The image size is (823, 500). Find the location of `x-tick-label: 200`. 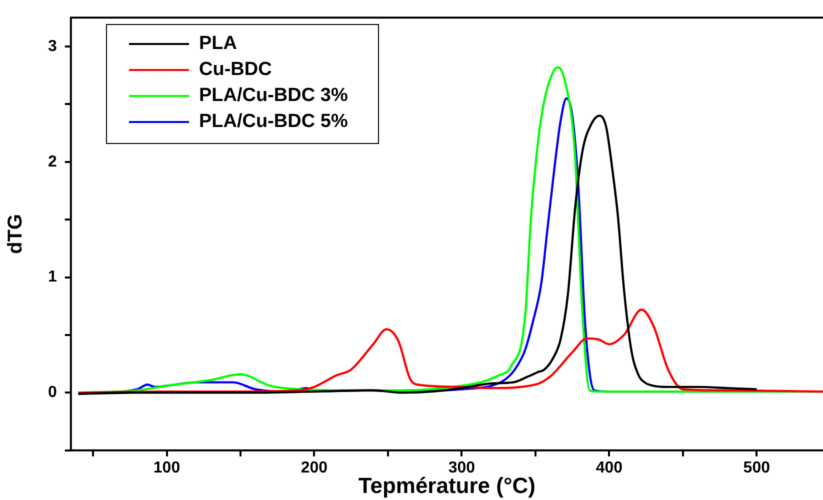

x-tick-label: 200 is located at coordinates (314, 467).